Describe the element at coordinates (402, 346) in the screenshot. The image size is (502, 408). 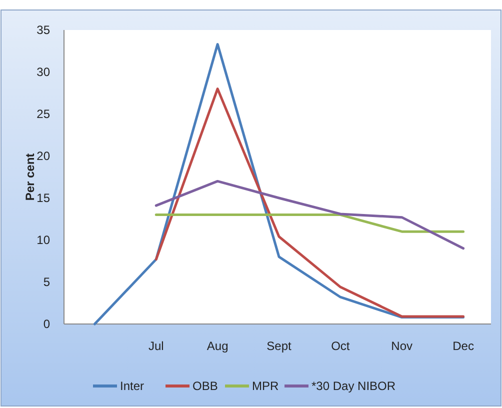
I see `x-tick-label: Nov` at that location.